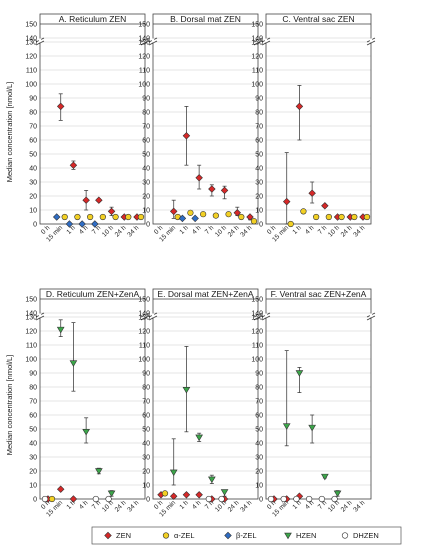  What do you see at coordinates (93, 19) in the screenshot?
I see `chart-title: A. Reticulum ZEN` at bounding box center [93, 19].